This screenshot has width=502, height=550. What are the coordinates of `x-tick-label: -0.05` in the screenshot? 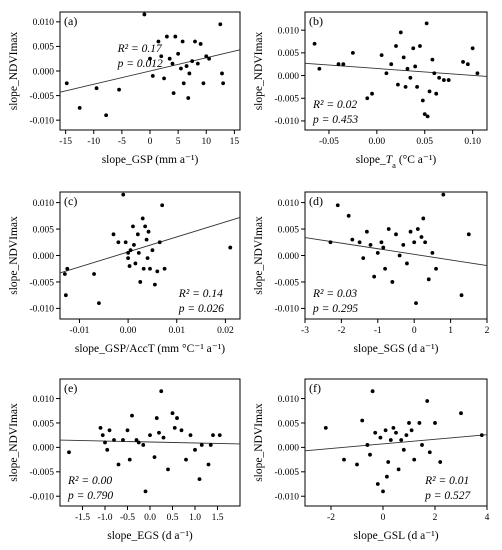 It's located at (329, 142).